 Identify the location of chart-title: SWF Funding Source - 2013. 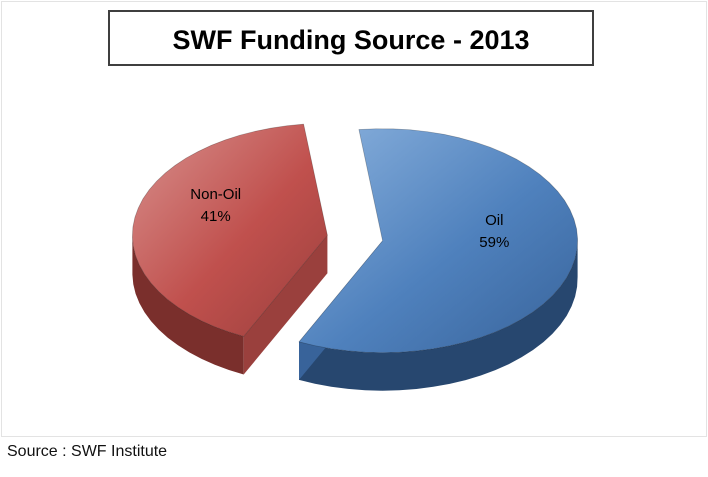
(351, 38).